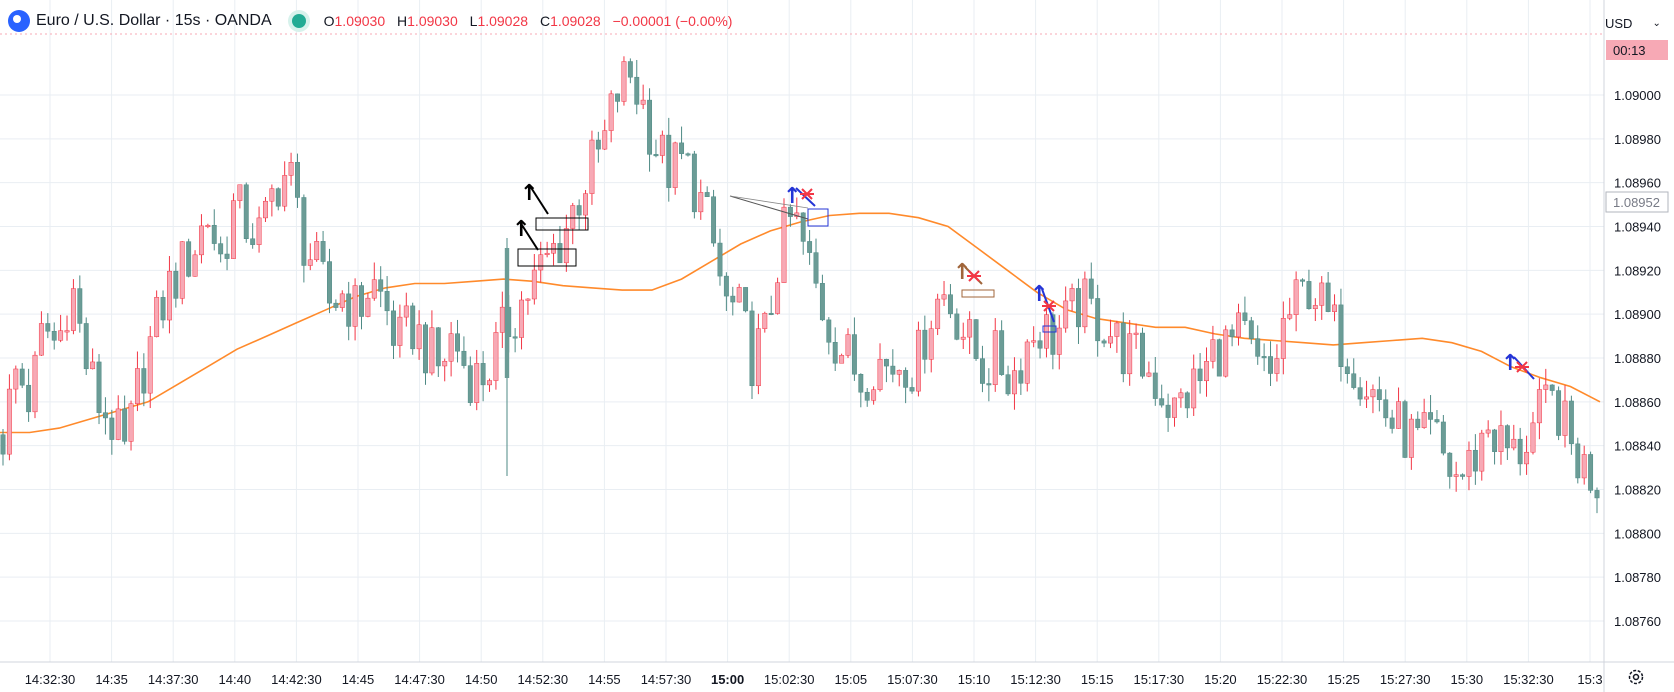 This screenshot has width=1674, height=692. What do you see at coordinates (1637, 227) in the screenshot?
I see `price-tick-label: 1.08940` at bounding box center [1637, 227].